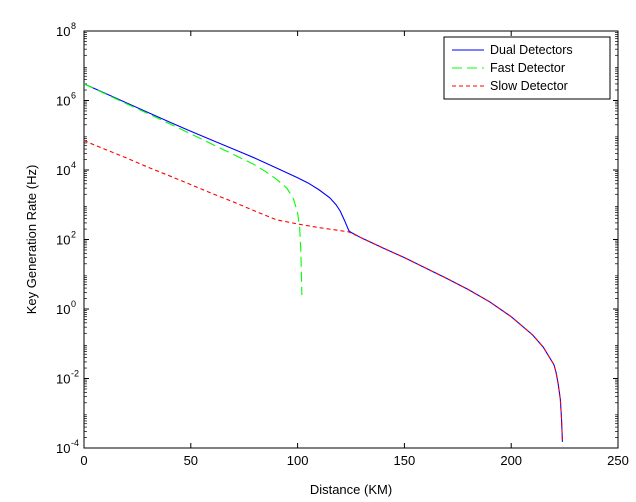 The height and width of the screenshot is (502, 636). What do you see at coordinates (618, 460) in the screenshot?
I see `x-tick-label: 250` at bounding box center [618, 460].